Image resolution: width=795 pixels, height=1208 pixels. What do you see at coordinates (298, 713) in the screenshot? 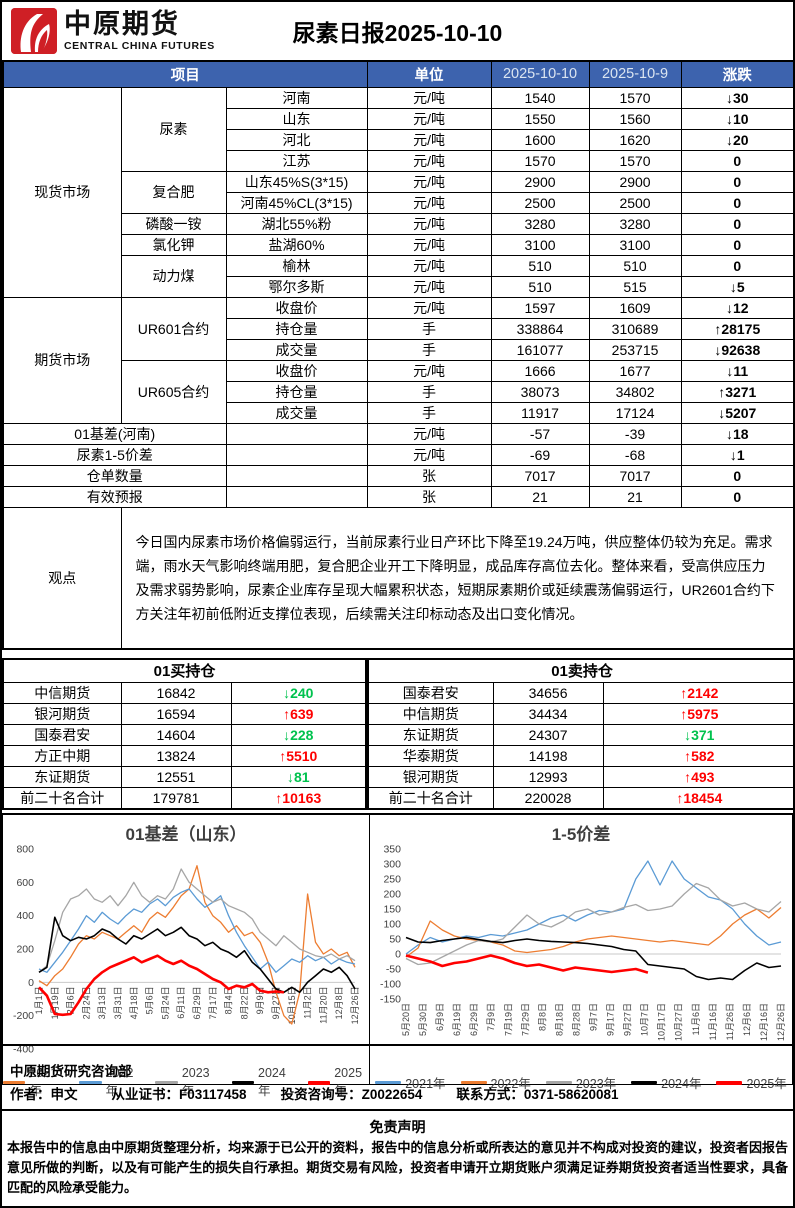
I see `change-cell: ↑639` at bounding box center [298, 713].